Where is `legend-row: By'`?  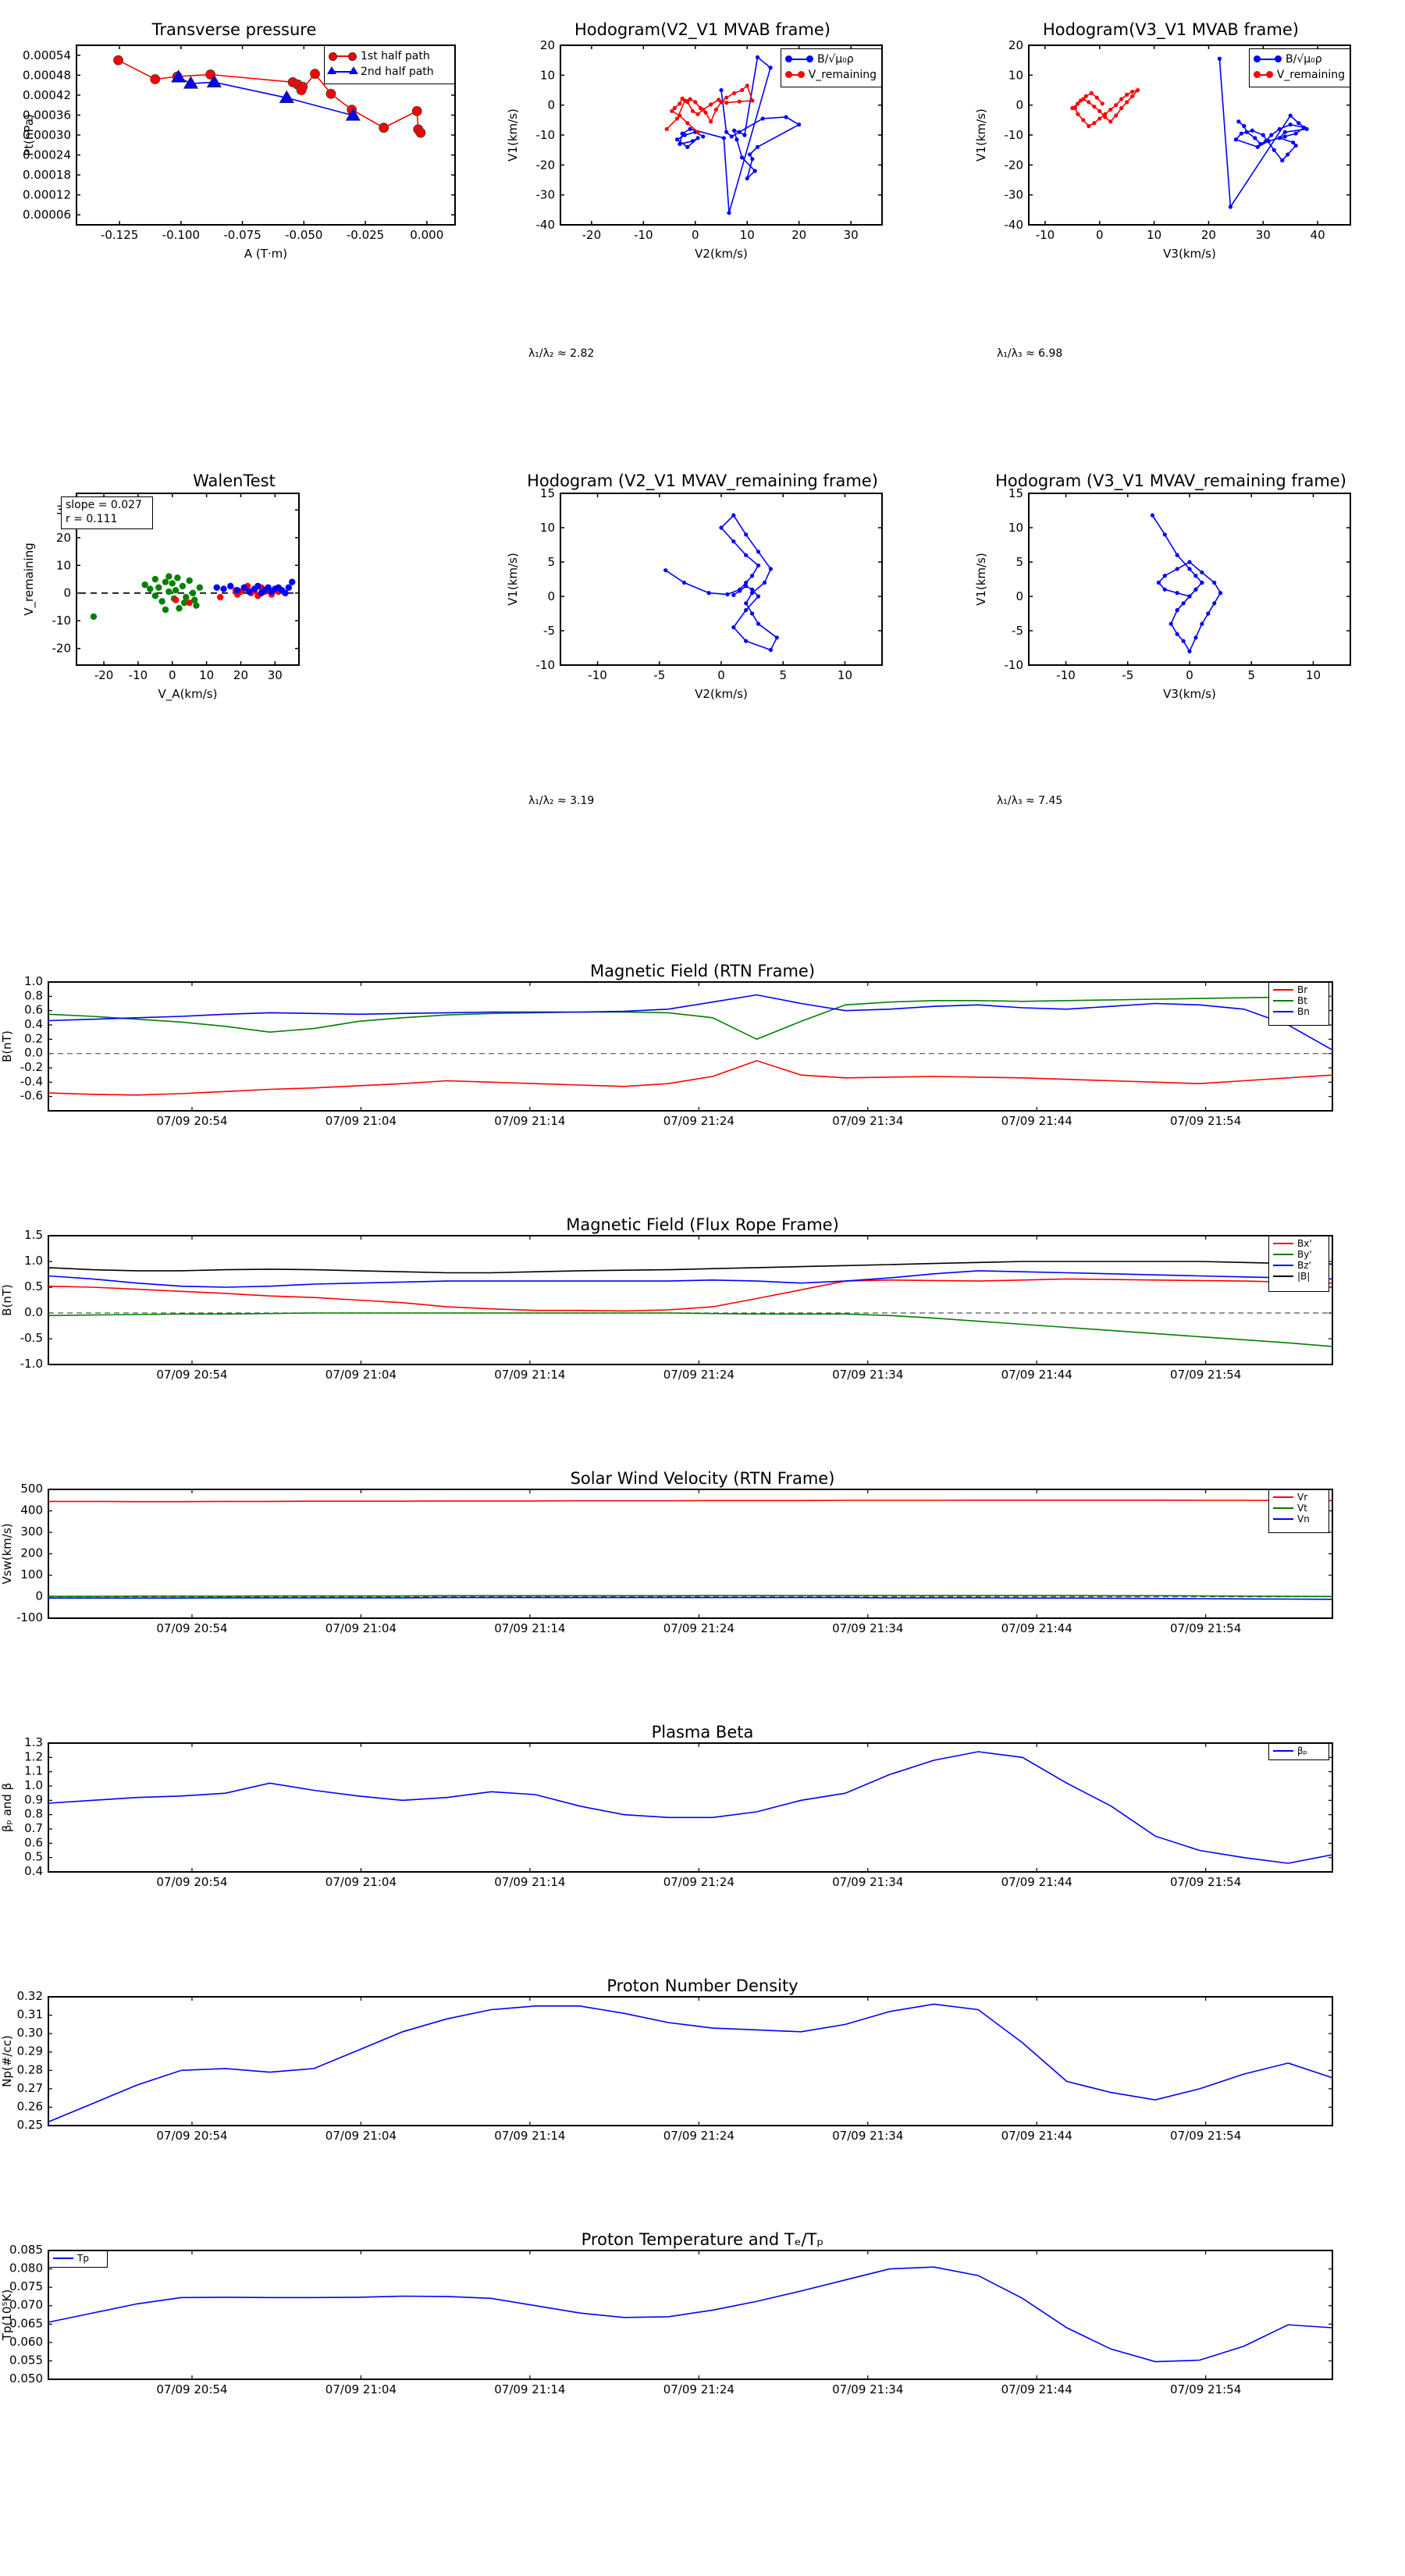
legend-row: By' is located at coordinates (1299, 1254).